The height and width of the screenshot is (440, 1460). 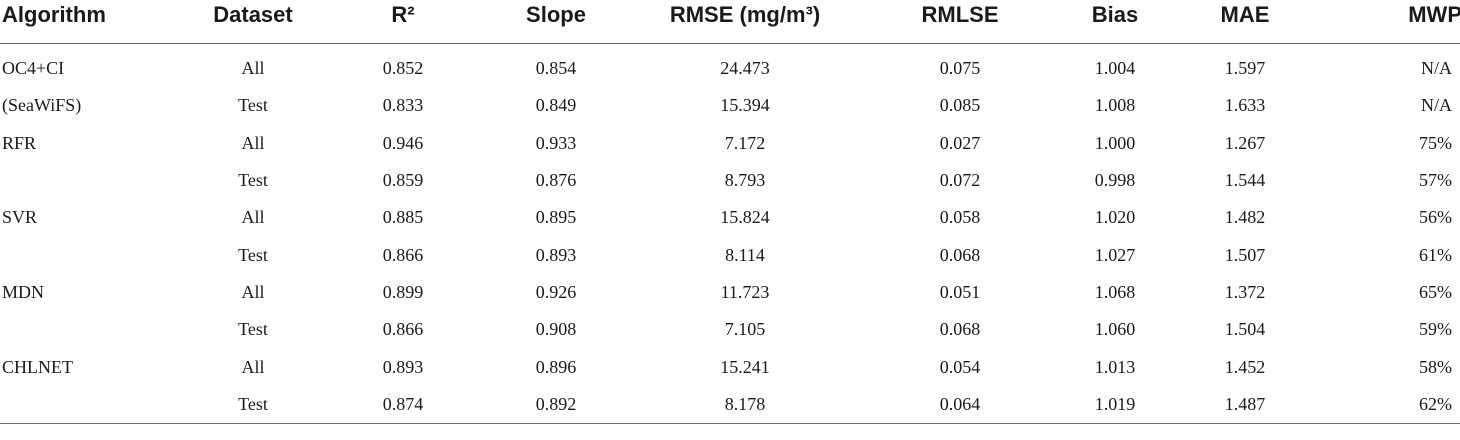 I want to click on mwp-cell: 59%, so click(x=1435, y=329).